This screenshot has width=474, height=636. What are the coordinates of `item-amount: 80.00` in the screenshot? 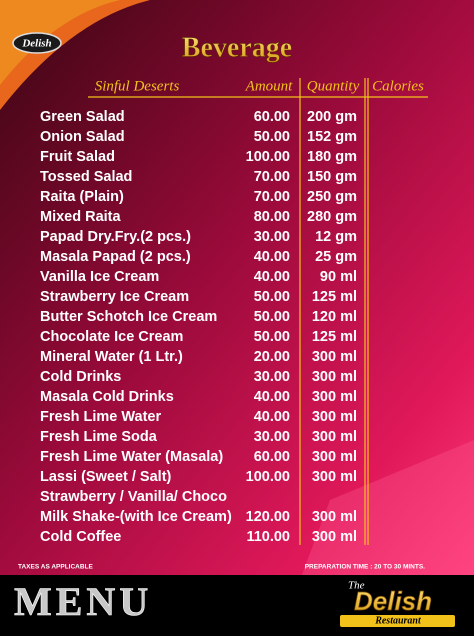 It's located at (272, 217).